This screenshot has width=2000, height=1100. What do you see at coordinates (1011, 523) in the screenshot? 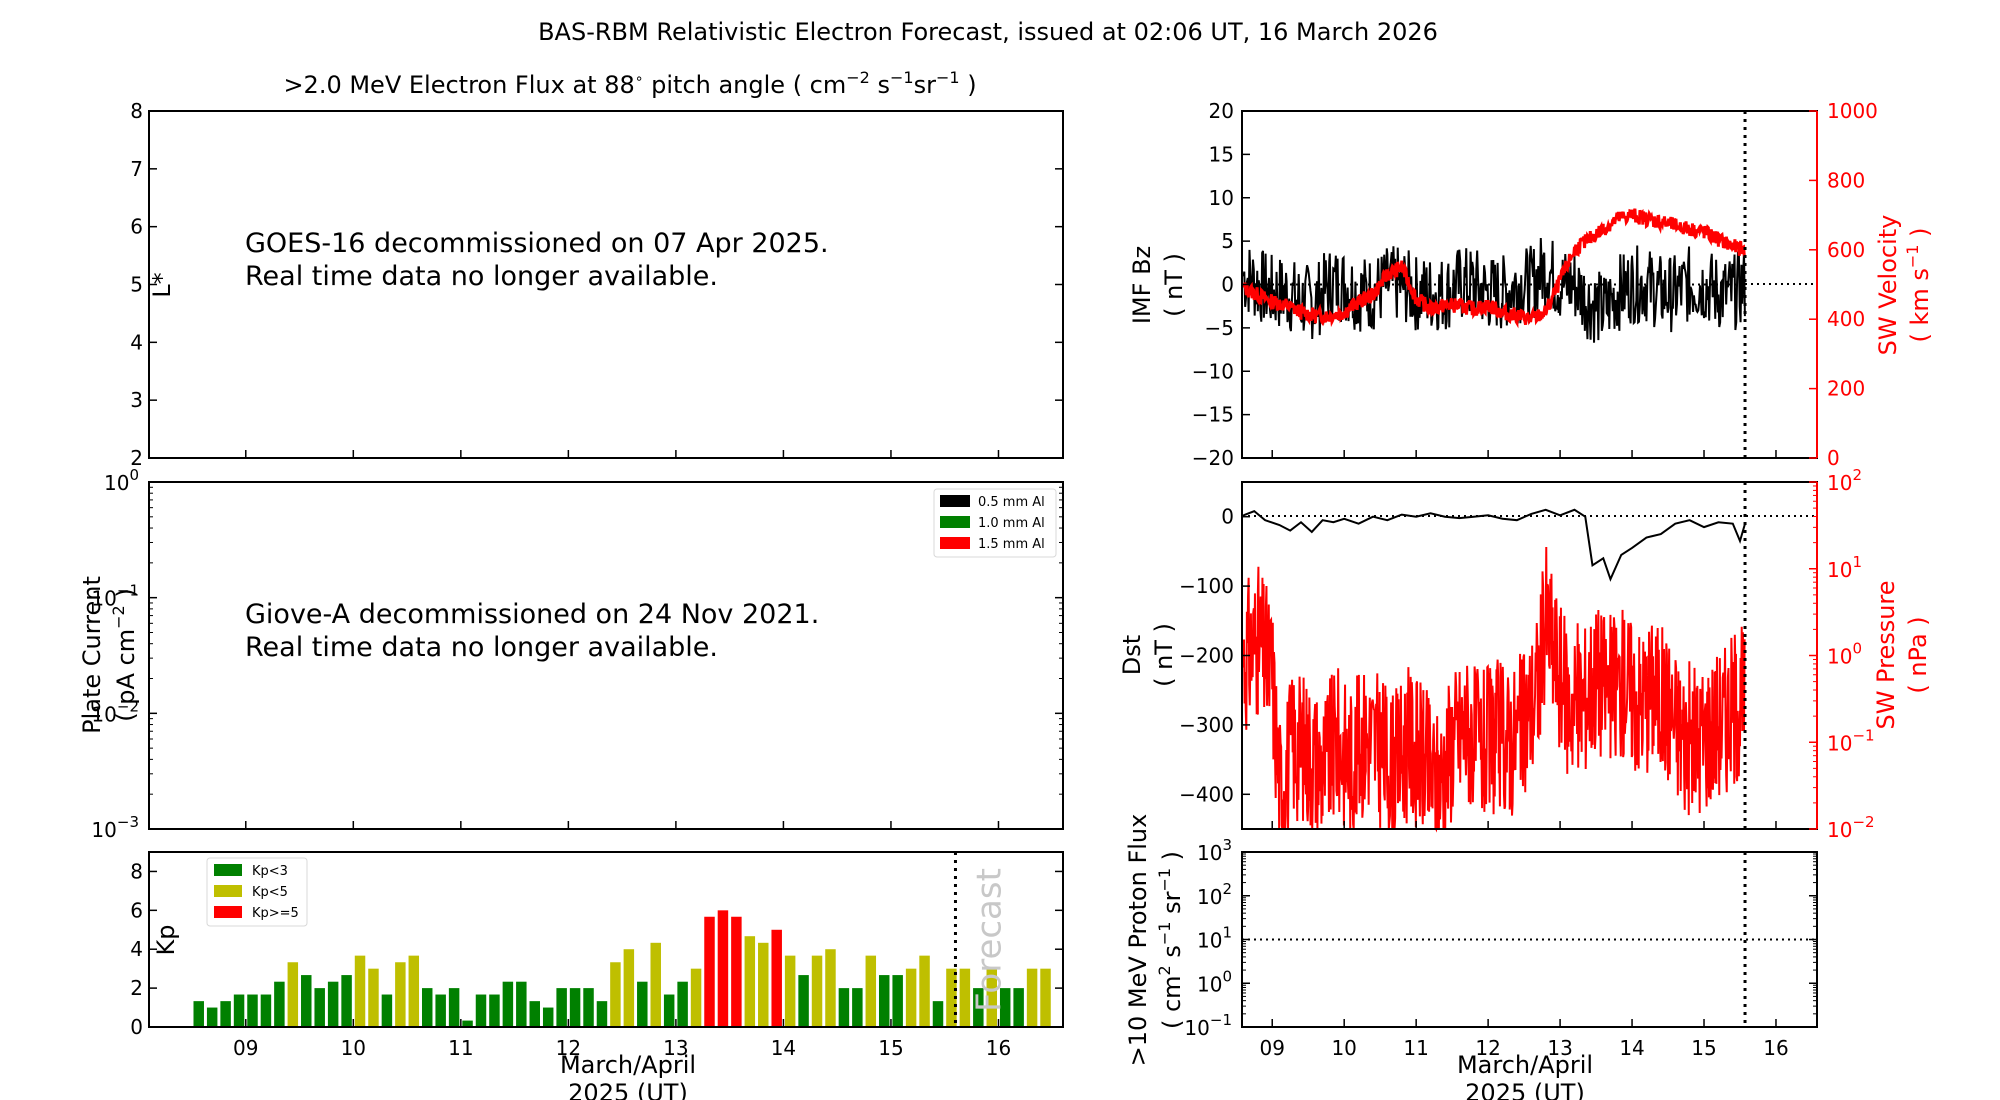
I see `legend-label-1-0mm: 1.0 mm Al` at bounding box center [1011, 523].